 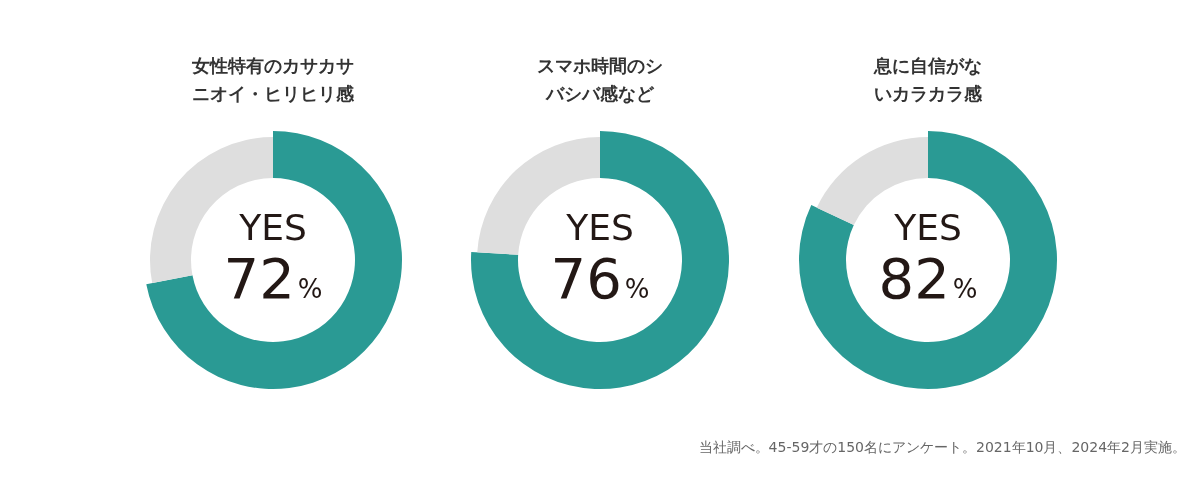 What do you see at coordinates (600, 80) in the screenshot?
I see `chart-title: スマホ時間のシバシバ感など` at bounding box center [600, 80].